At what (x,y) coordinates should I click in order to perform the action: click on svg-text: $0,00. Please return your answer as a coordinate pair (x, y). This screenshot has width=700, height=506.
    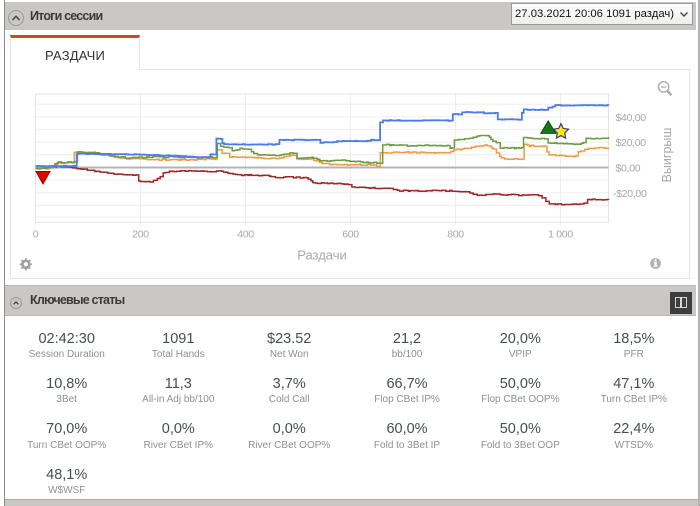
    Looking at the image, I should click on (628, 169).